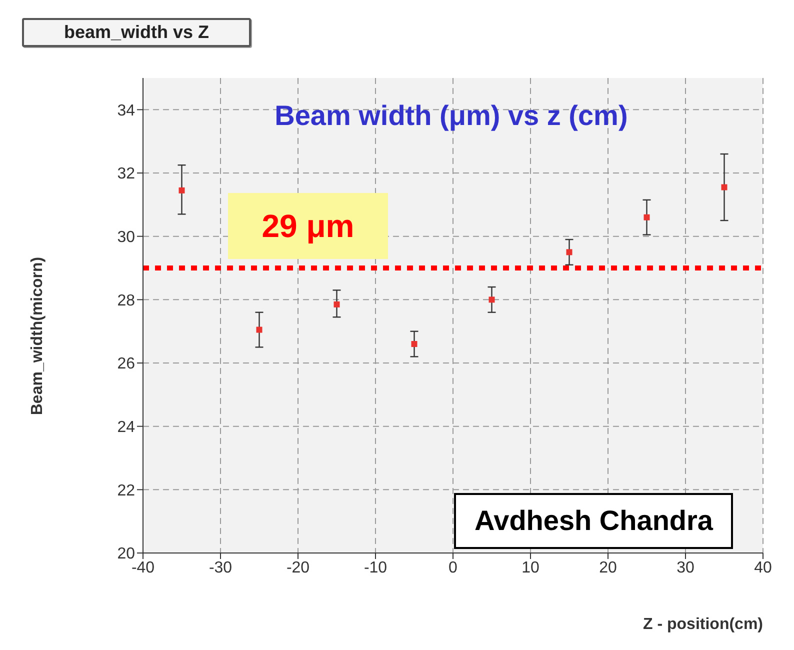 This screenshot has width=794, height=650. I want to click on x-tick-label: 40, so click(763, 567).